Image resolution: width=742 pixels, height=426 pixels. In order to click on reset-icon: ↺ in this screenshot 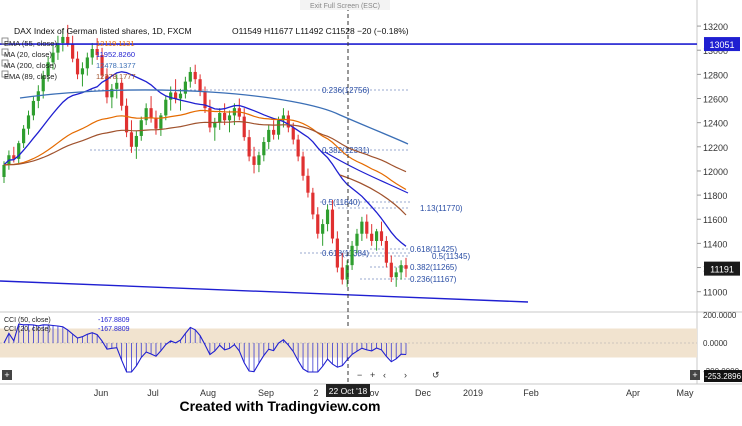, I will do `click(436, 375)`.